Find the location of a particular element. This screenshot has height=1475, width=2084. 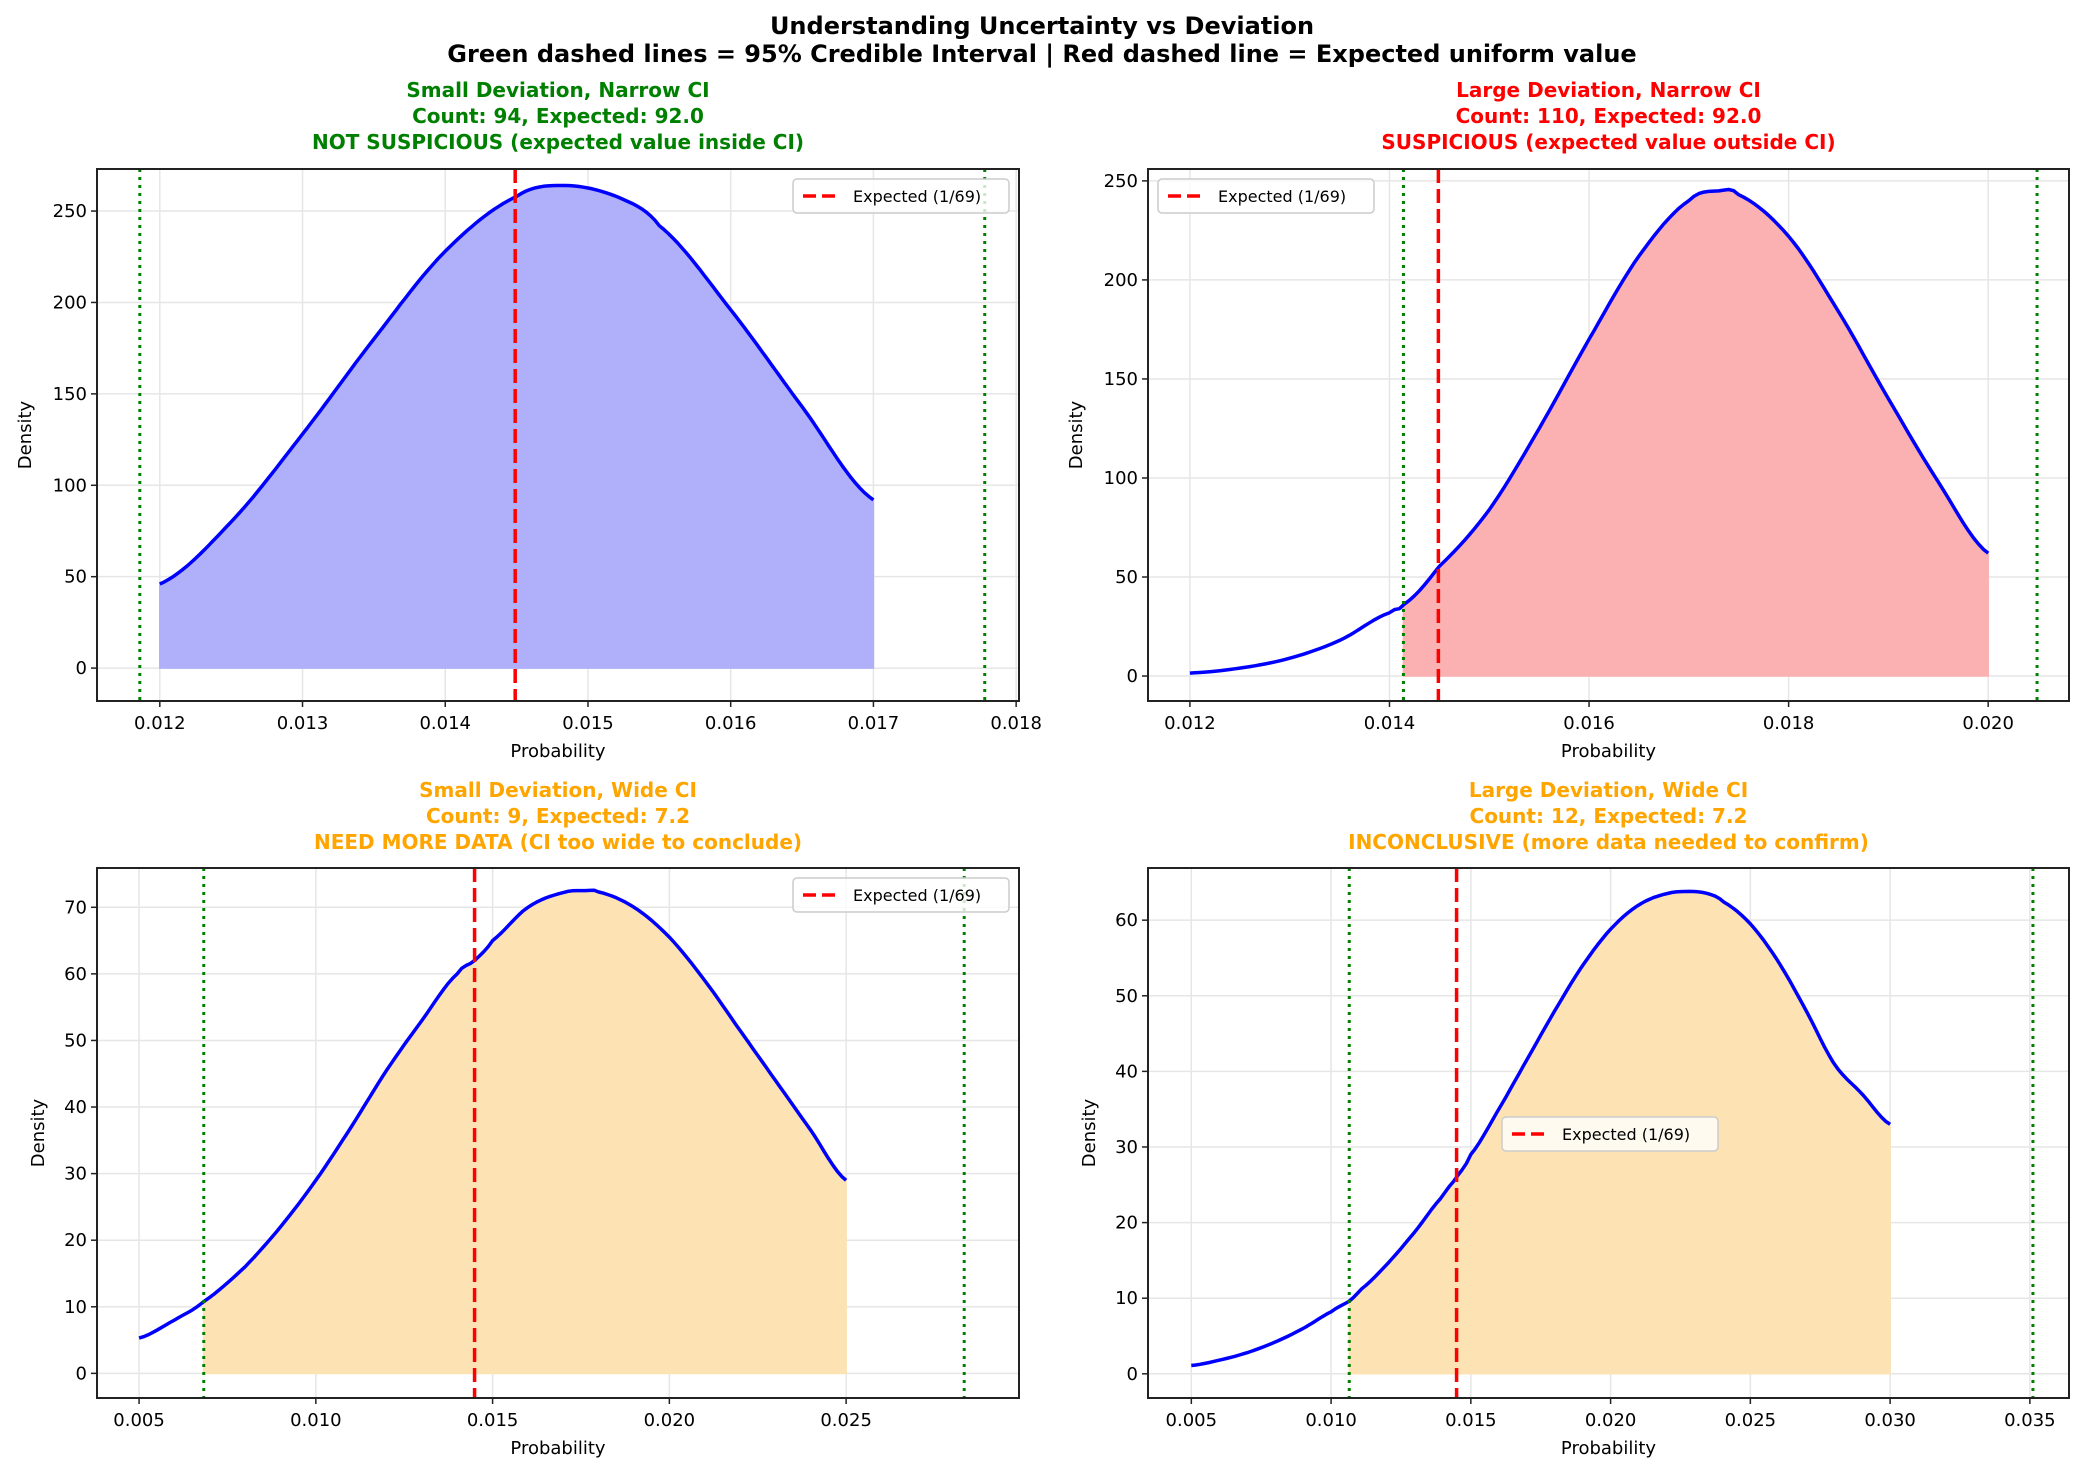

subplot-title-line: SUSPICIOUS (expected value outside CI) is located at coordinates (1608, 142).